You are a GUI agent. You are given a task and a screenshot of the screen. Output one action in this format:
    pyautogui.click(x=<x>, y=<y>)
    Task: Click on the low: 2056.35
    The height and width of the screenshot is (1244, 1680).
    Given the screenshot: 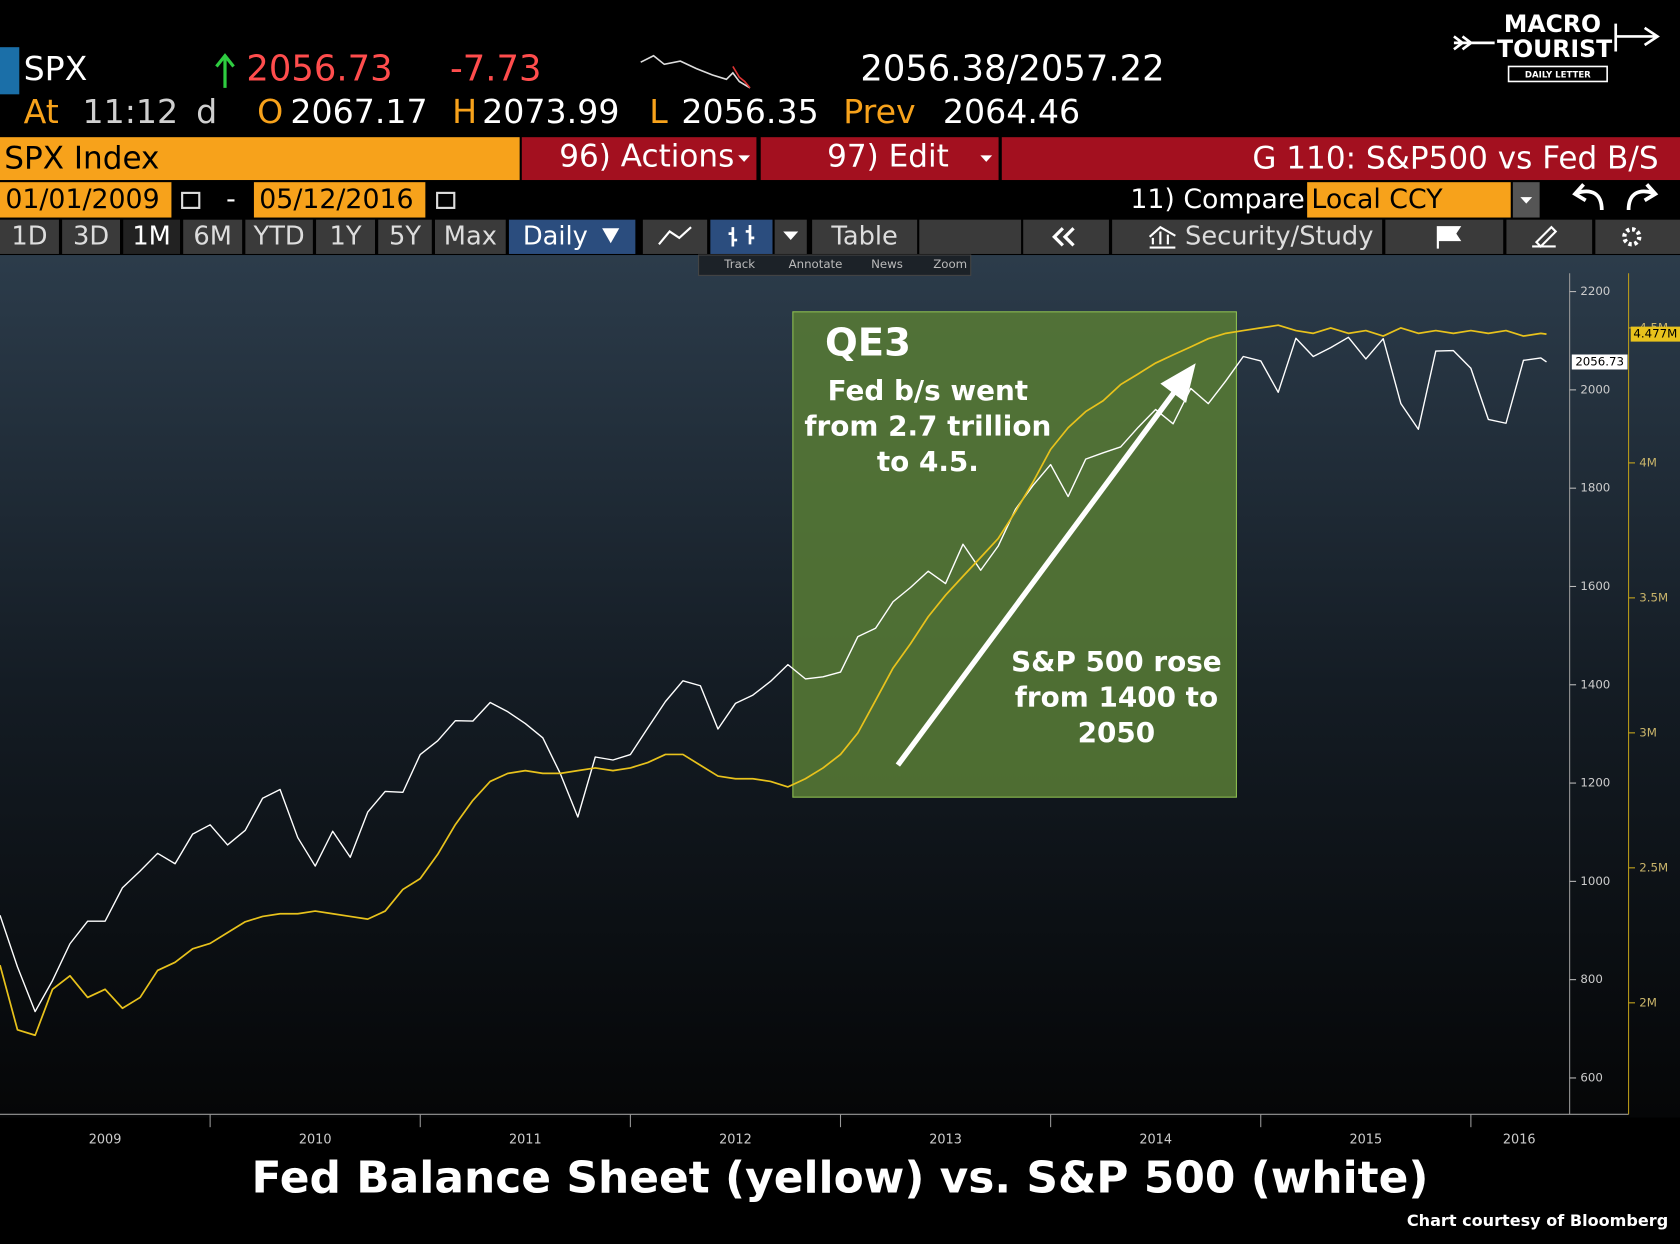 What is the action you would take?
    pyautogui.click(x=749, y=111)
    